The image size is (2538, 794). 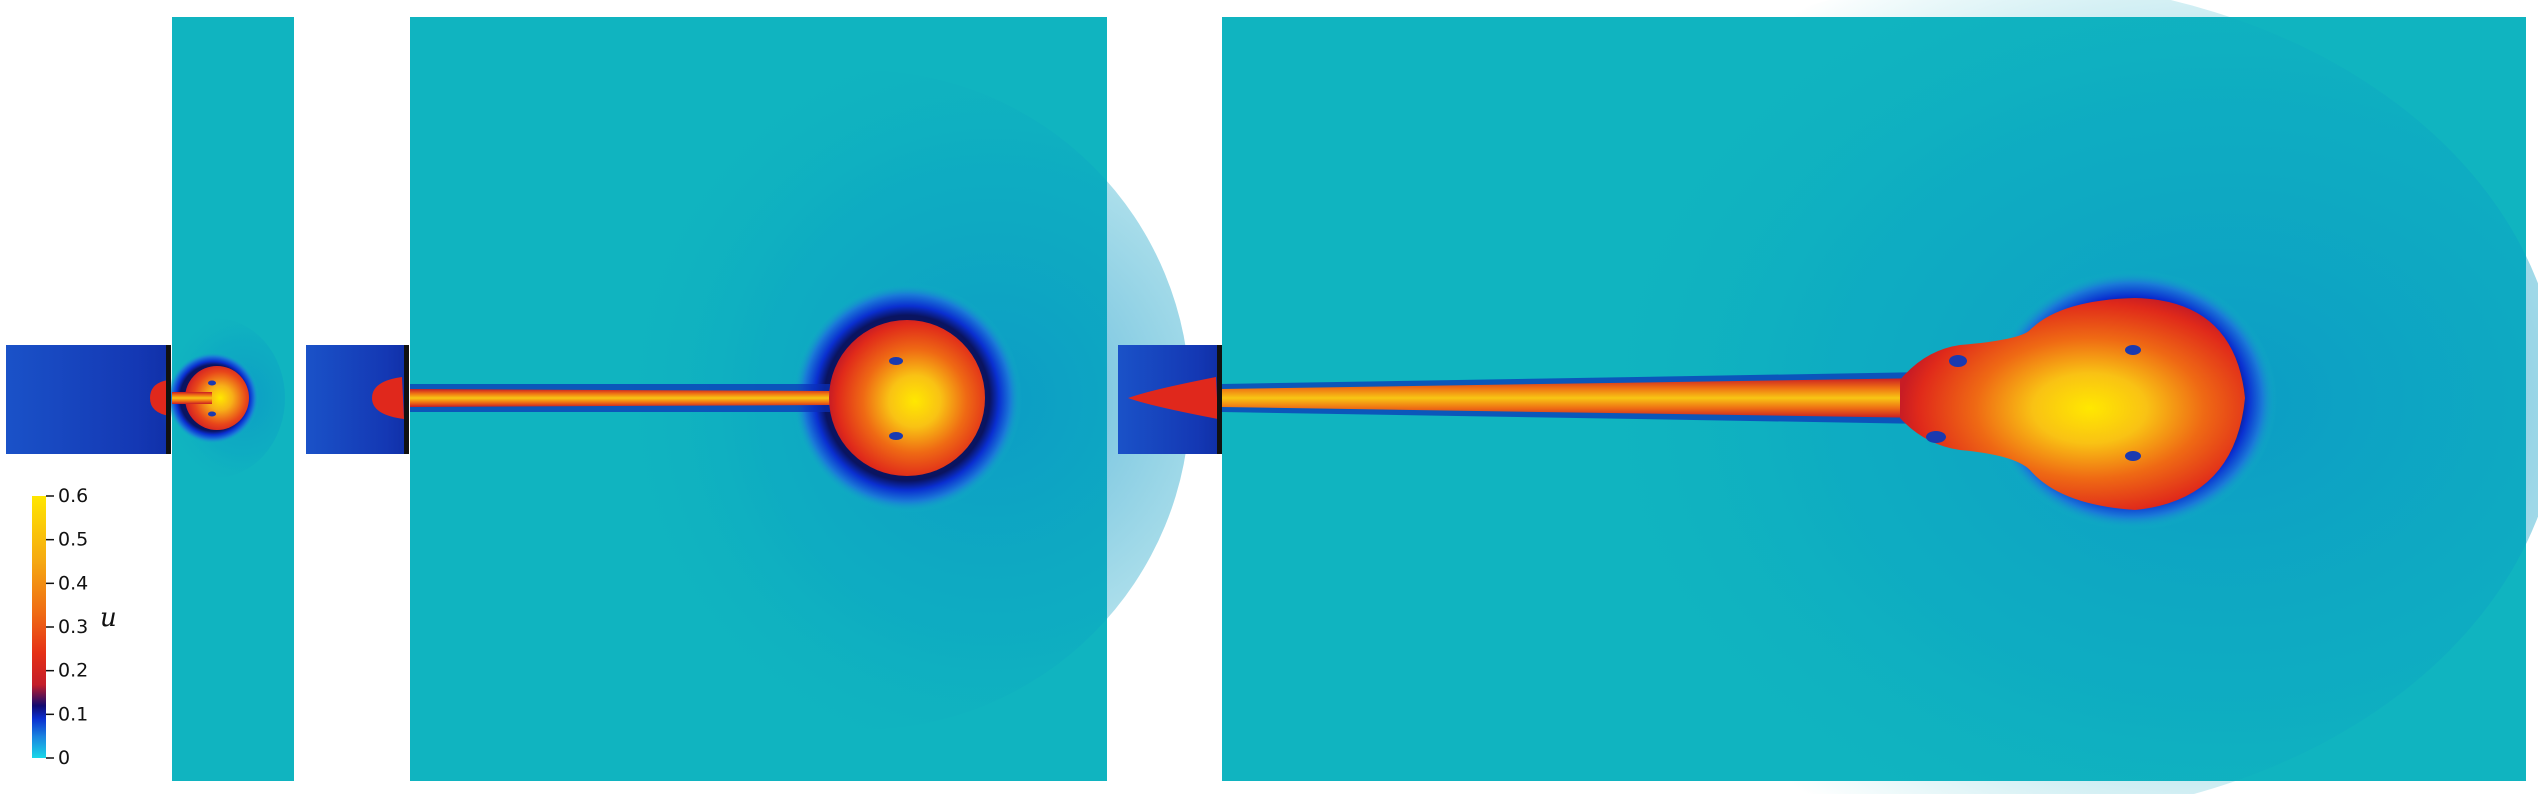 What do you see at coordinates (620, 398) in the screenshot?
I see `panel-2-jet` at bounding box center [620, 398].